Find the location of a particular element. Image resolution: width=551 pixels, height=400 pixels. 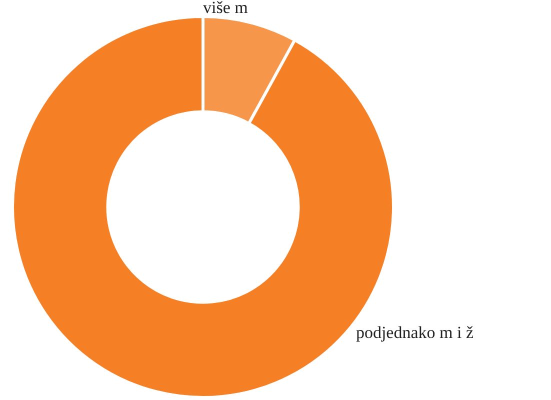

slice-label: podjednako m i ž is located at coordinates (415, 332).